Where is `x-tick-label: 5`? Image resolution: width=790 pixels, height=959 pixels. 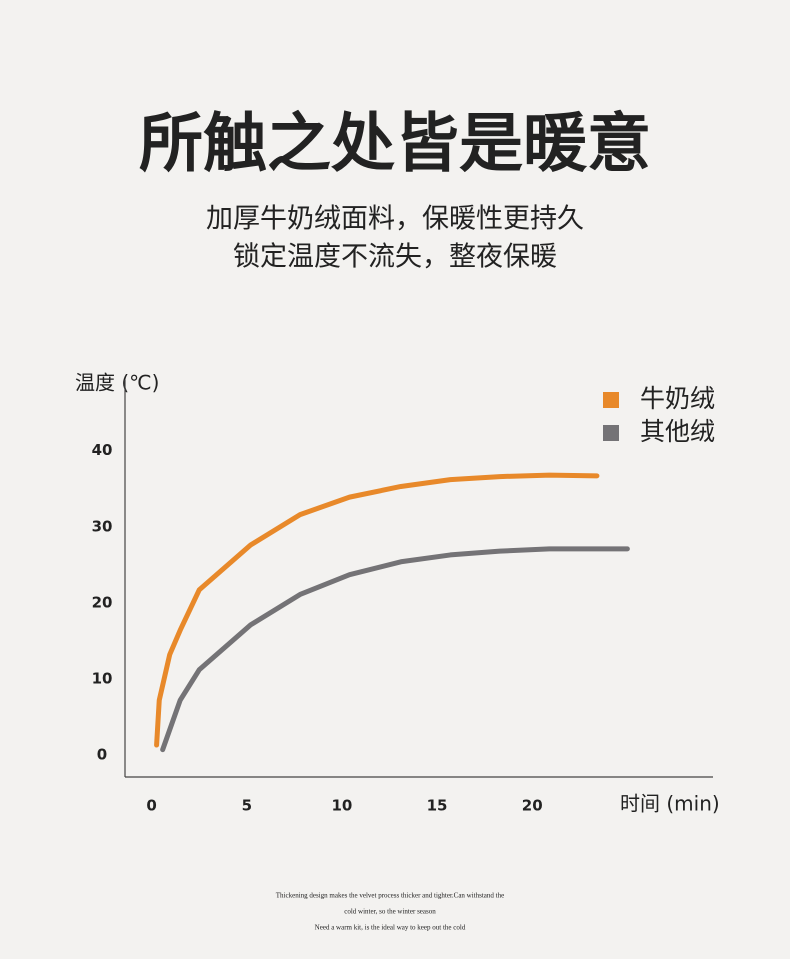
x-tick-label: 5 is located at coordinates (247, 806).